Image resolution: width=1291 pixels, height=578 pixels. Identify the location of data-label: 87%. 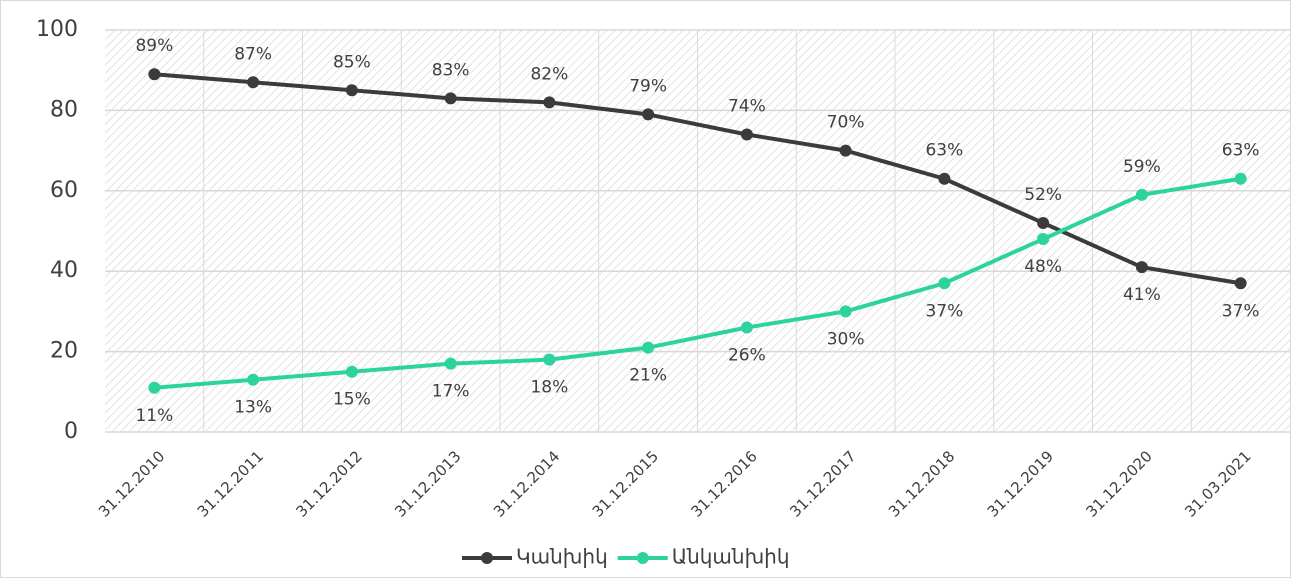
(253, 54).